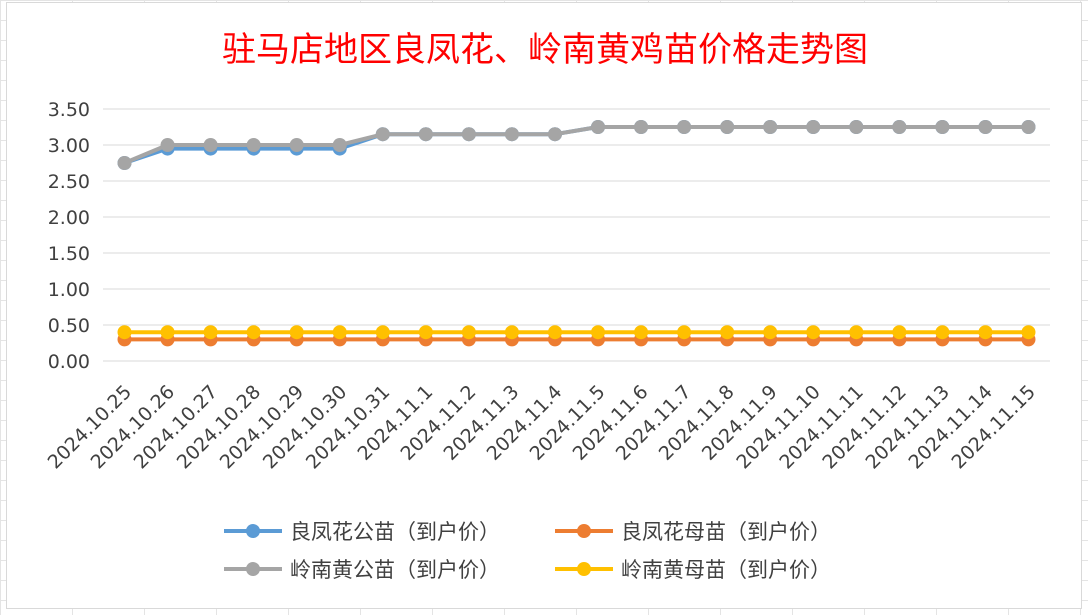  I want to click on y-axis-tick-labels: 0.00 0.50 1.00 1.50 2.00 2.50 3.00 3.50, so click(69, 236).